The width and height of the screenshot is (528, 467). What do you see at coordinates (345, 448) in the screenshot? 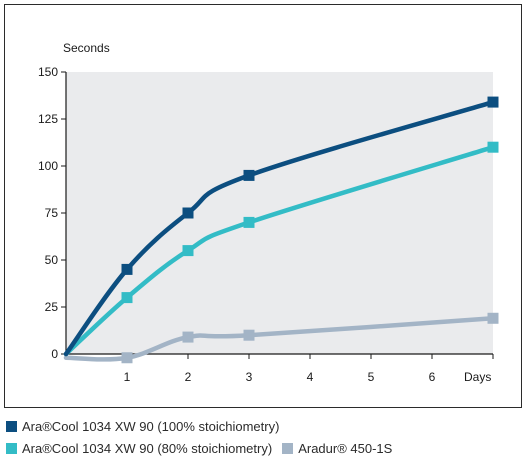
I see `legend-label: Aradur® 450-1S` at bounding box center [345, 448].